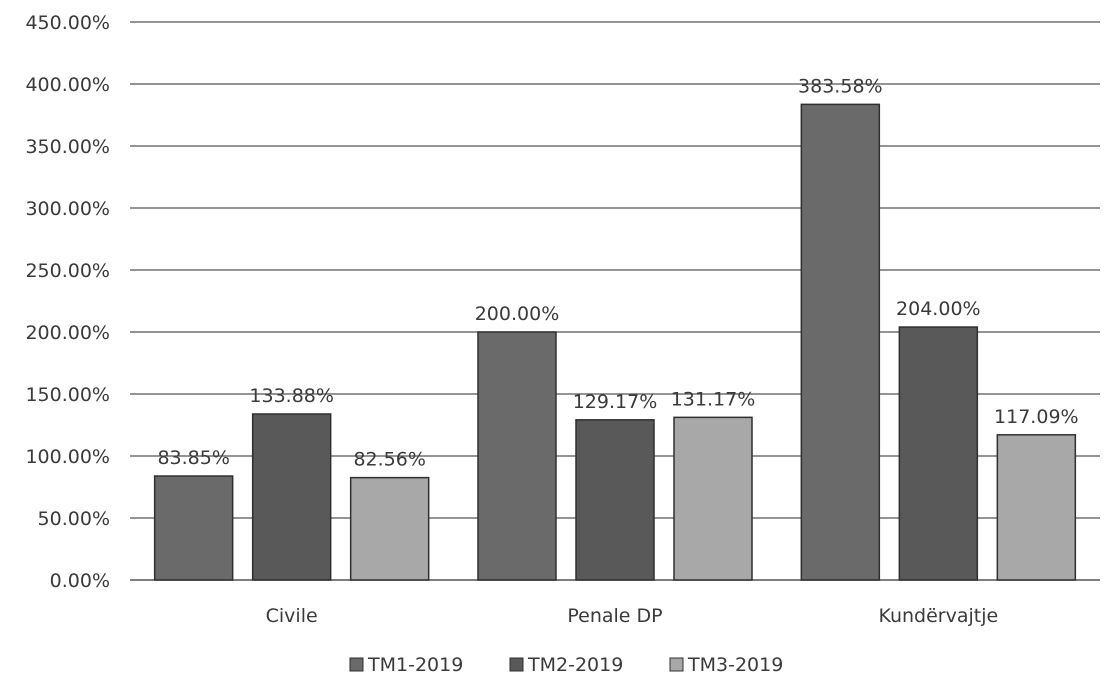  I want to click on y-tick-label: 0.00%, so click(80, 581).